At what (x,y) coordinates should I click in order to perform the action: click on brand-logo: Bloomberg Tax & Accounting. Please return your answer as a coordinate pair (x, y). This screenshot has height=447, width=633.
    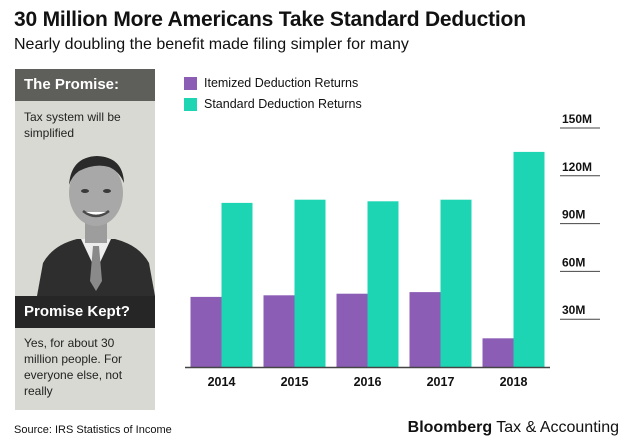
    Looking at the image, I should click on (513, 428).